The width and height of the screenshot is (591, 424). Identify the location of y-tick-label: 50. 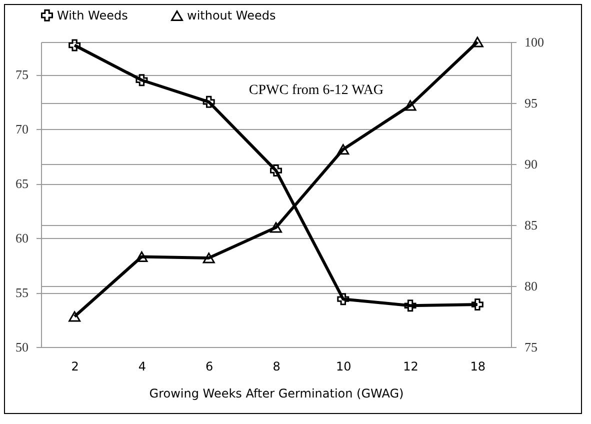
(22, 347).